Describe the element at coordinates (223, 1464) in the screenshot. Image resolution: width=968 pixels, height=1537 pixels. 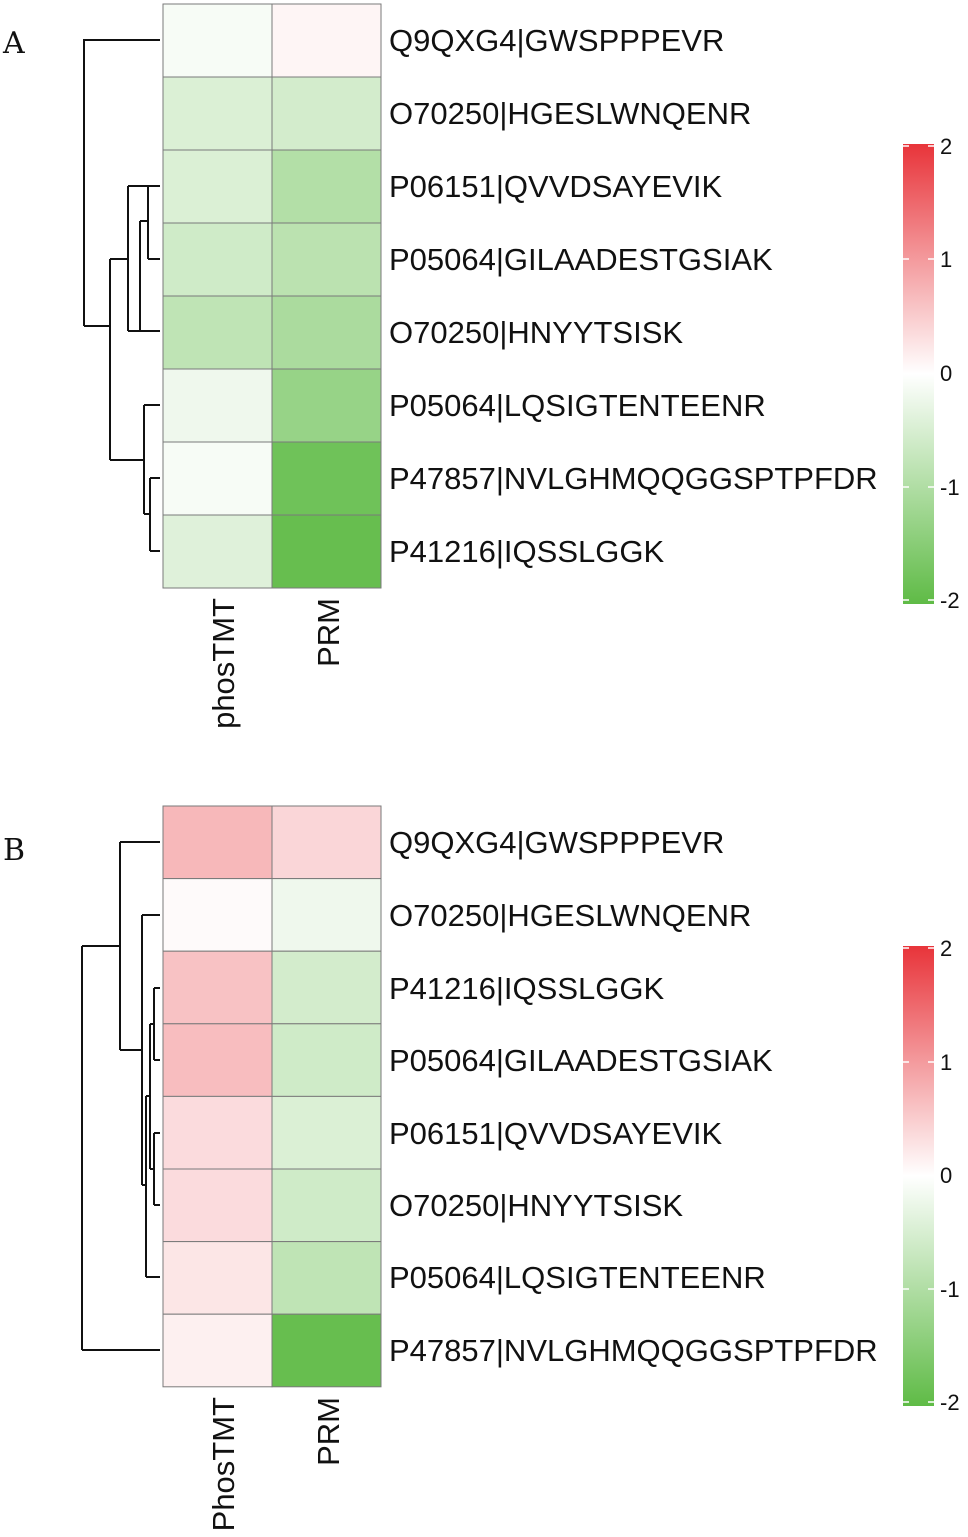
I see `column-label: PhosTMT` at that location.